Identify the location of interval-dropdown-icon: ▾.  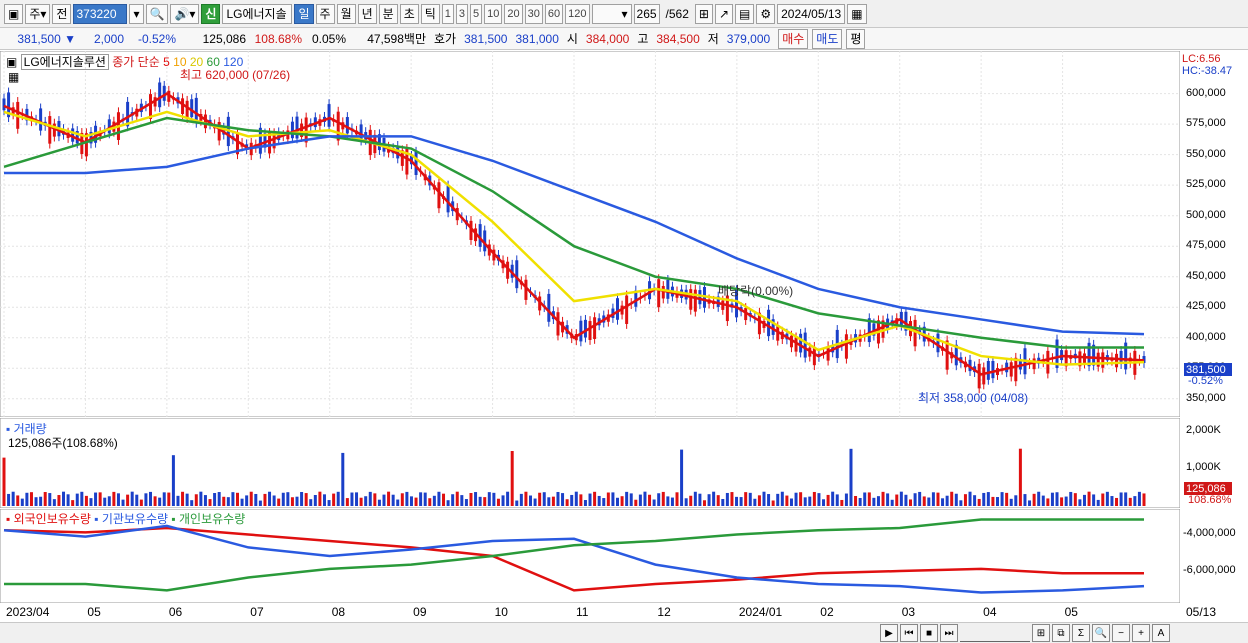
(611, 13).